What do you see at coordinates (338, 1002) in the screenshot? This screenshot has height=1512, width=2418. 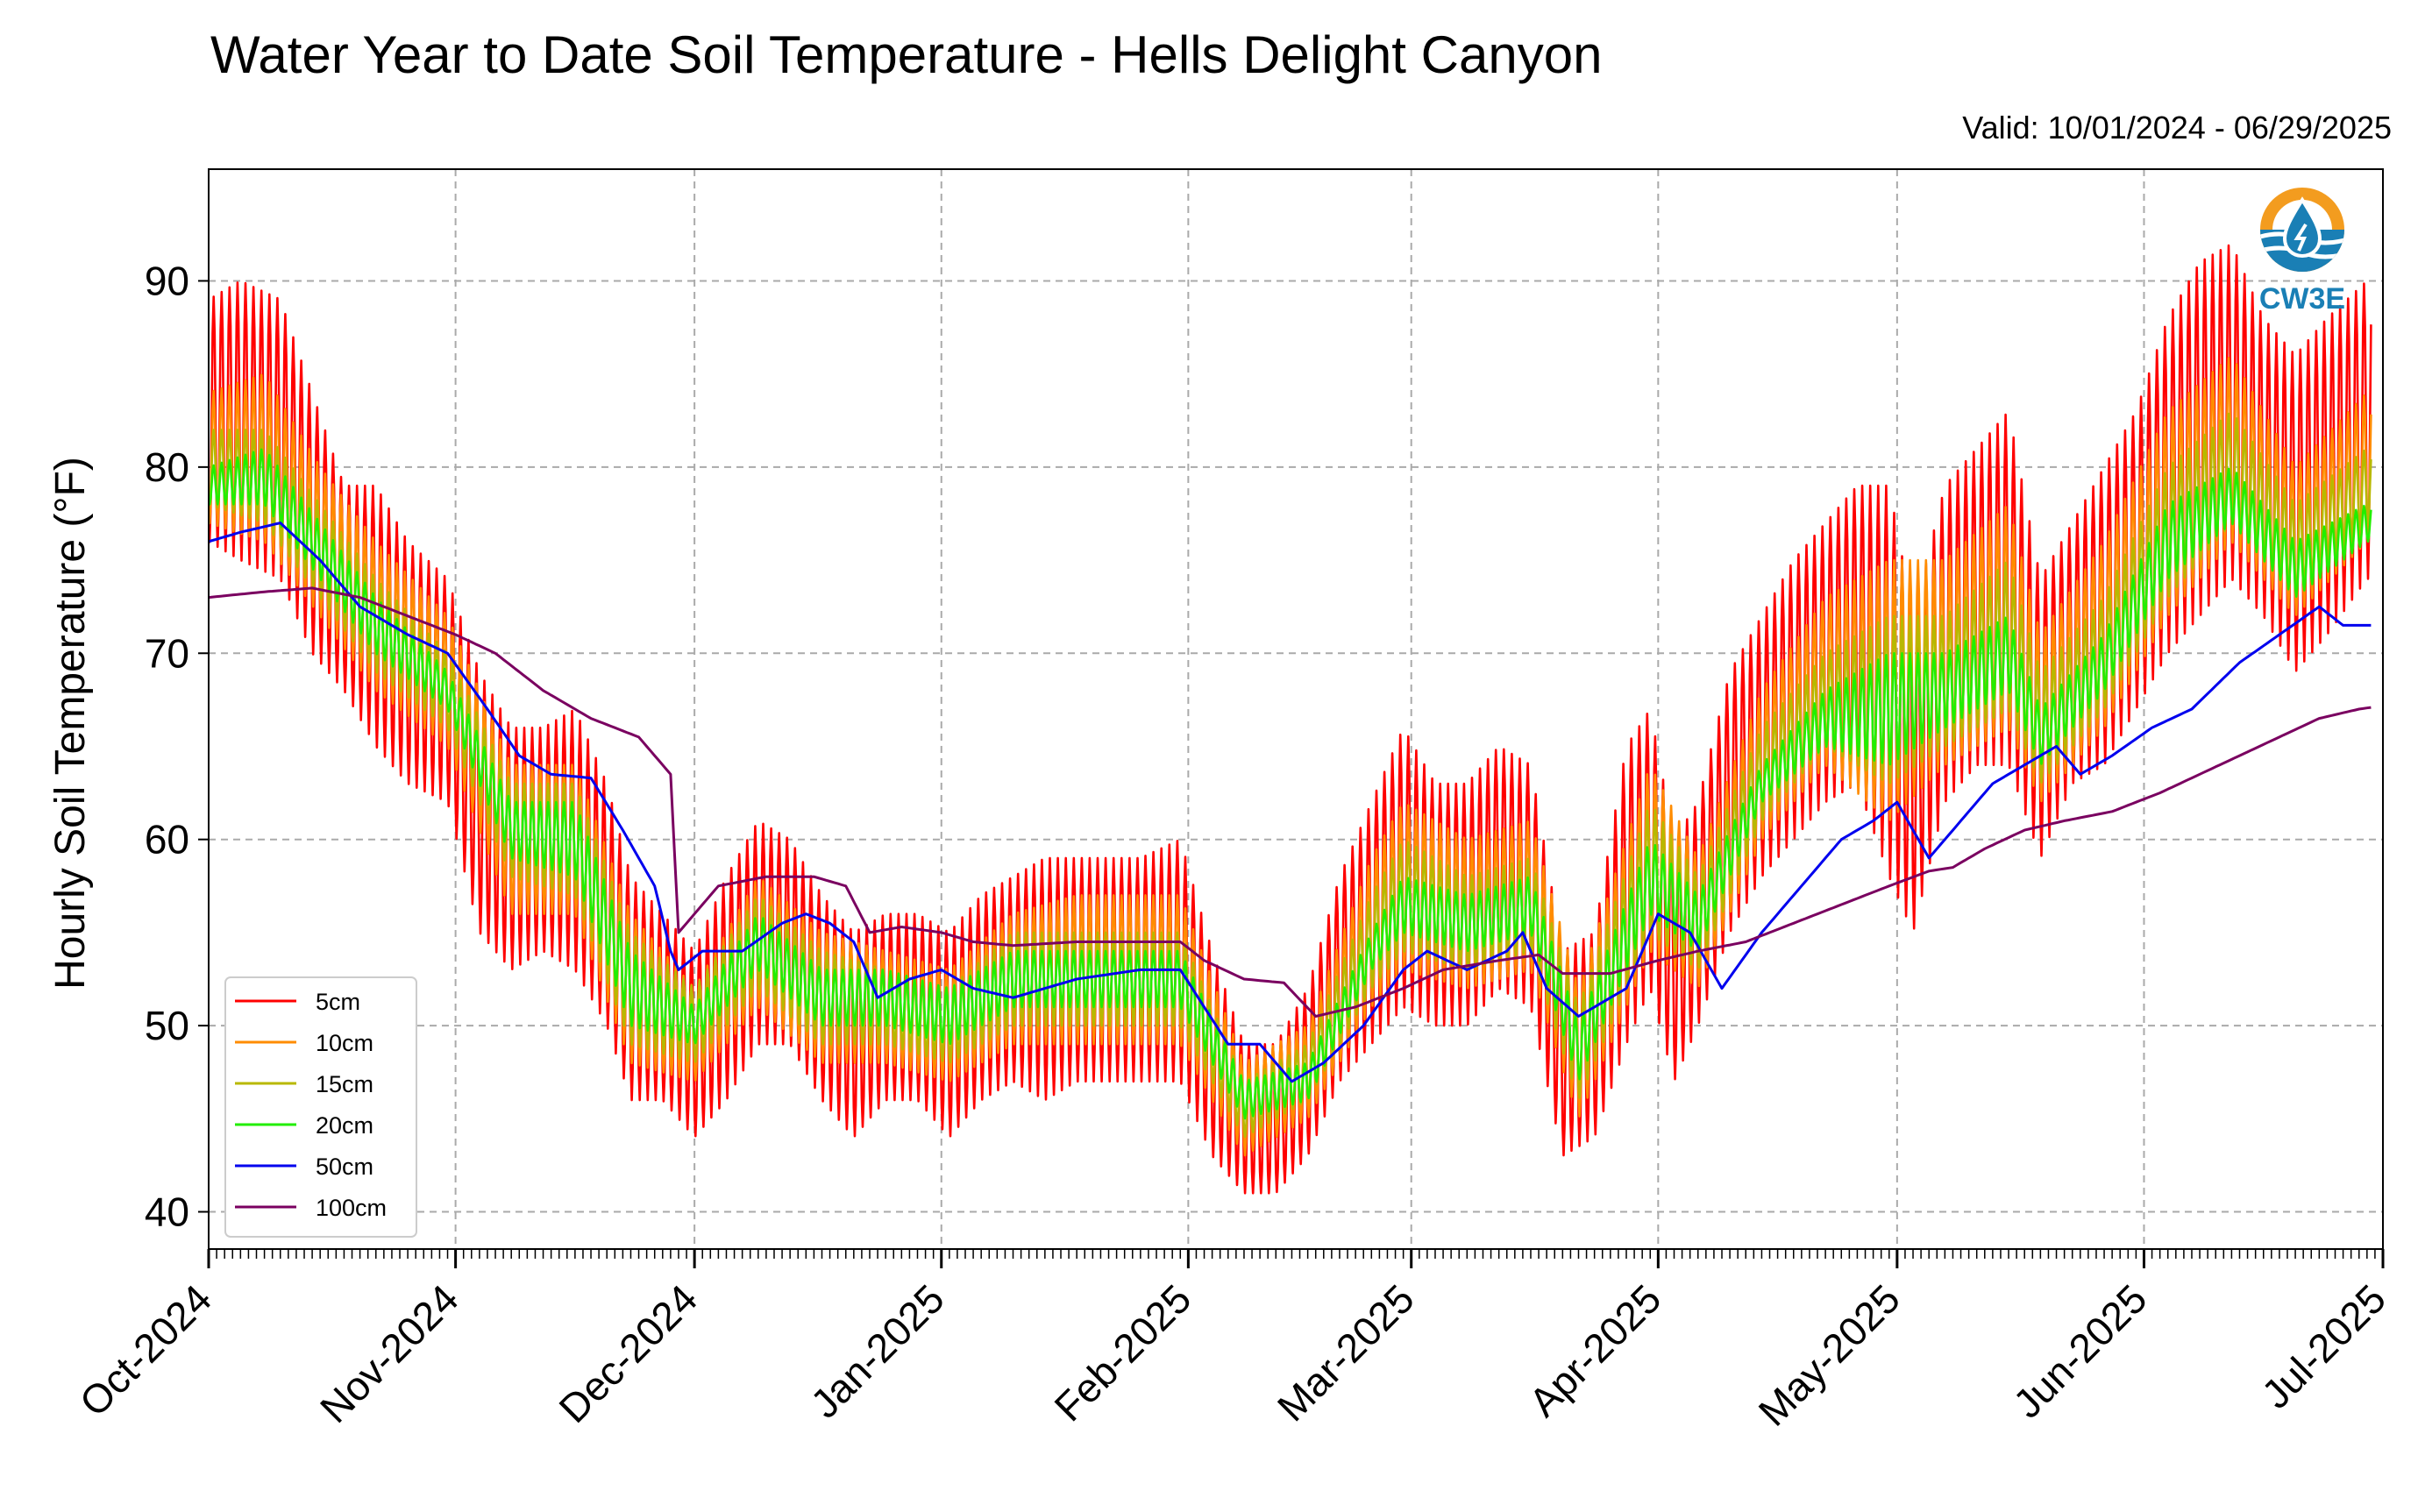 I see `legend-label-5cm: 5cm` at bounding box center [338, 1002].